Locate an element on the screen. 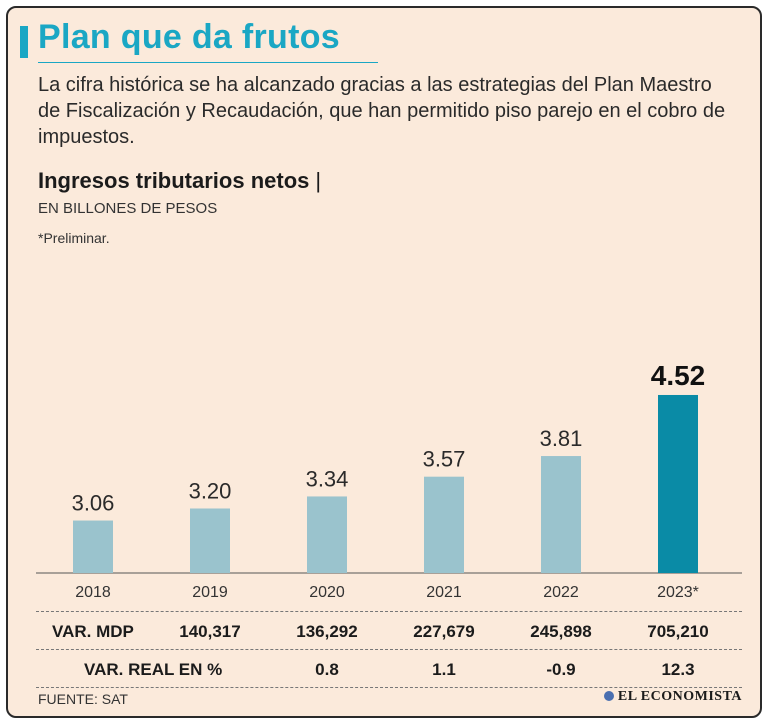 The height and width of the screenshot is (725, 768). table-cell: 0.8 is located at coordinates (327, 669).